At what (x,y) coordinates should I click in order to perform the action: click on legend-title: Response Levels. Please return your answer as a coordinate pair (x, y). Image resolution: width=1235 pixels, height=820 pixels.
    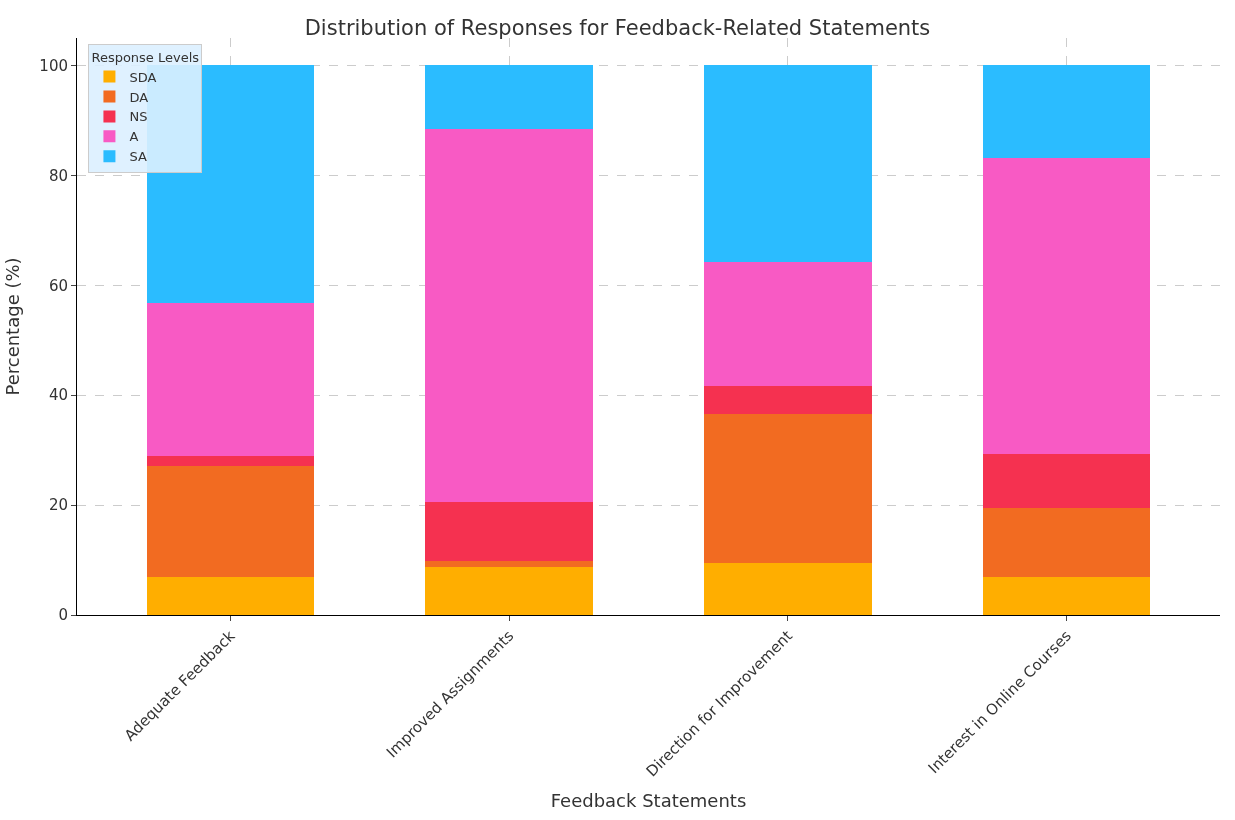
    Looking at the image, I should click on (145, 57).